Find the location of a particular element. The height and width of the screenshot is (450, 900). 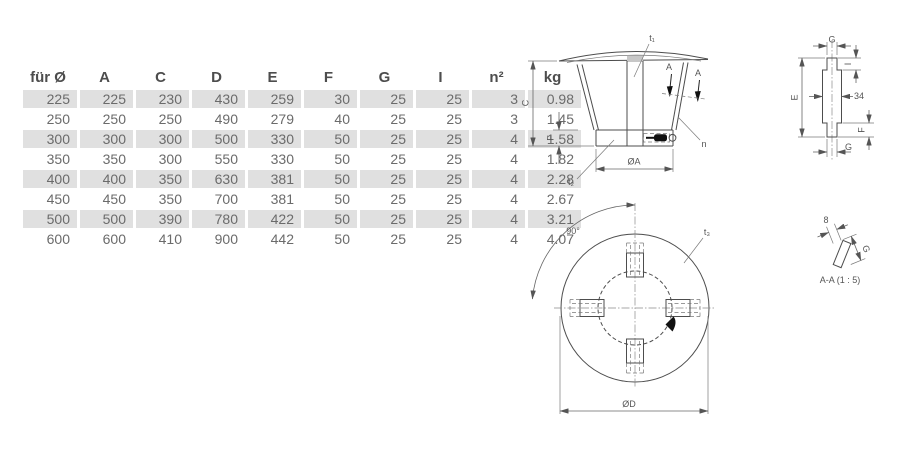

label-t3: t₃ is located at coordinates (707, 232).